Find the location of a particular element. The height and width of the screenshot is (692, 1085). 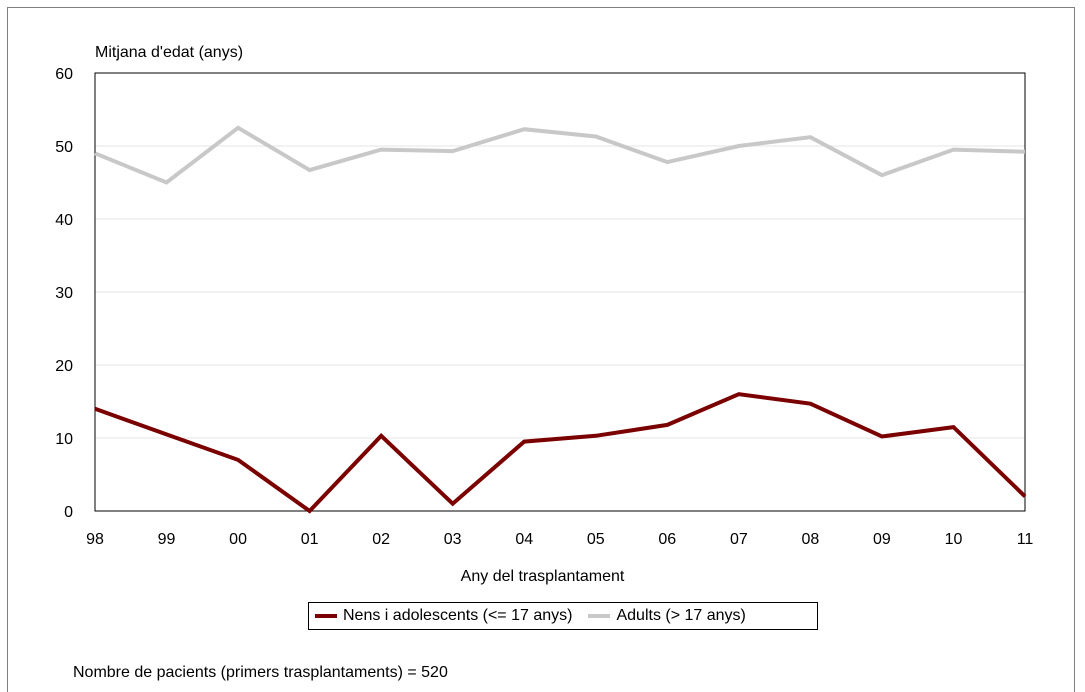

x-axis-ticks: 98 99 00 01 02 03 04 05 06 07 08 09 10 11 is located at coordinates (559, 539).